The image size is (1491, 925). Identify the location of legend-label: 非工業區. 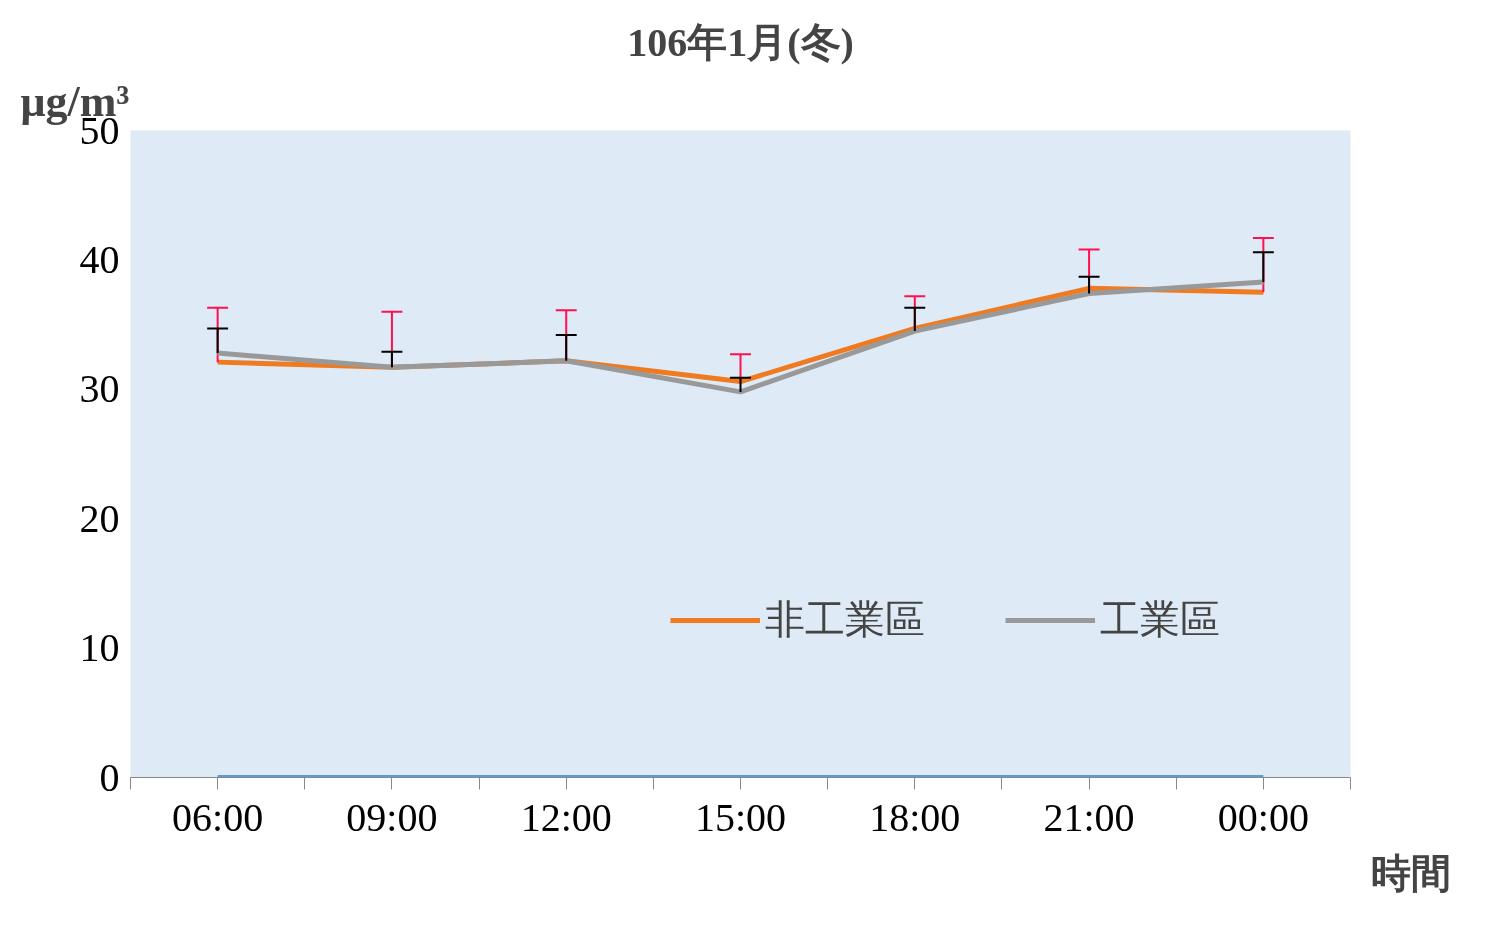
(845, 619).